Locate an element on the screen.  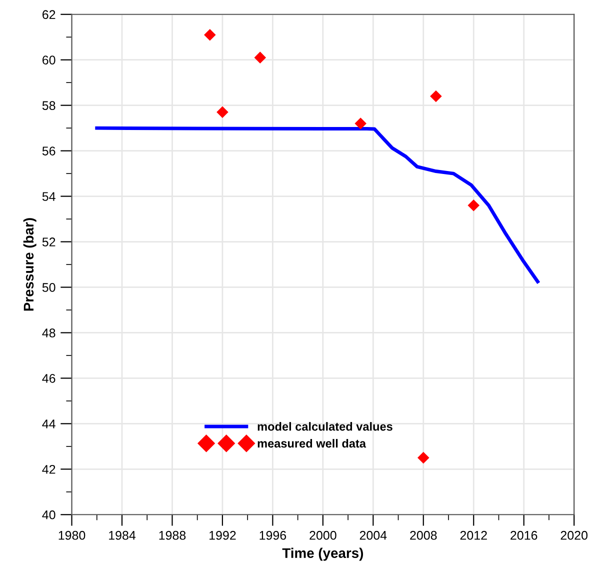
legend-label: measured well data is located at coordinates (312, 443).